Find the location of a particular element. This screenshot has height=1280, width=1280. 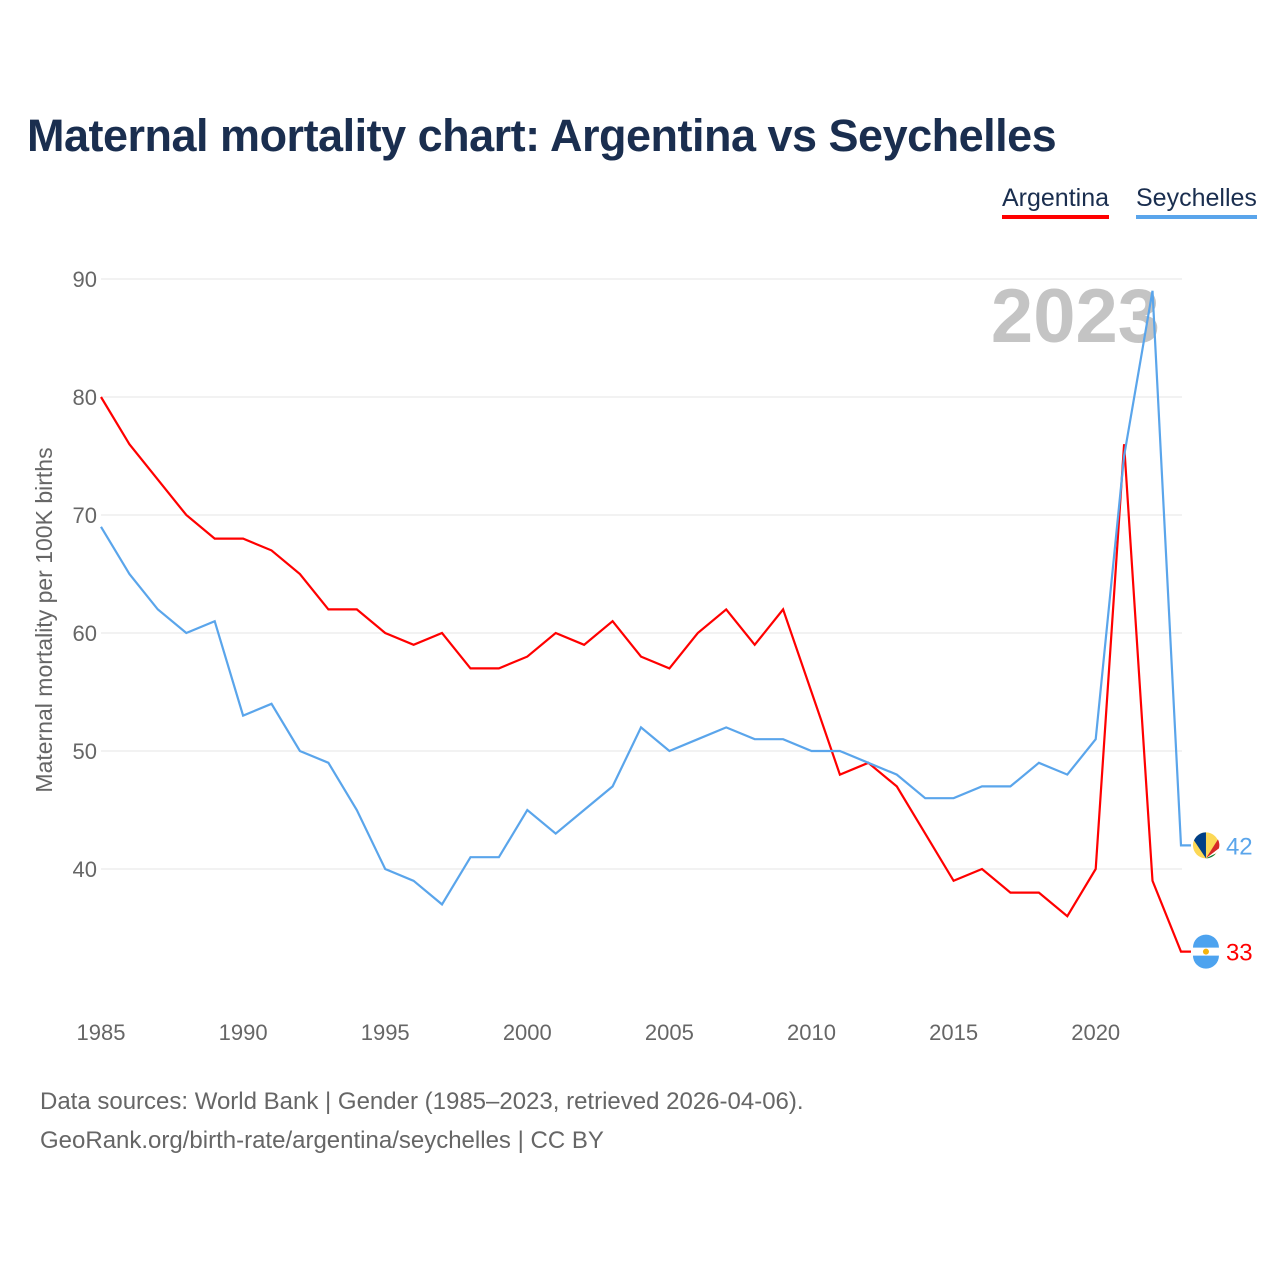

y-tick-label: 70 is located at coordinates (85, 515).